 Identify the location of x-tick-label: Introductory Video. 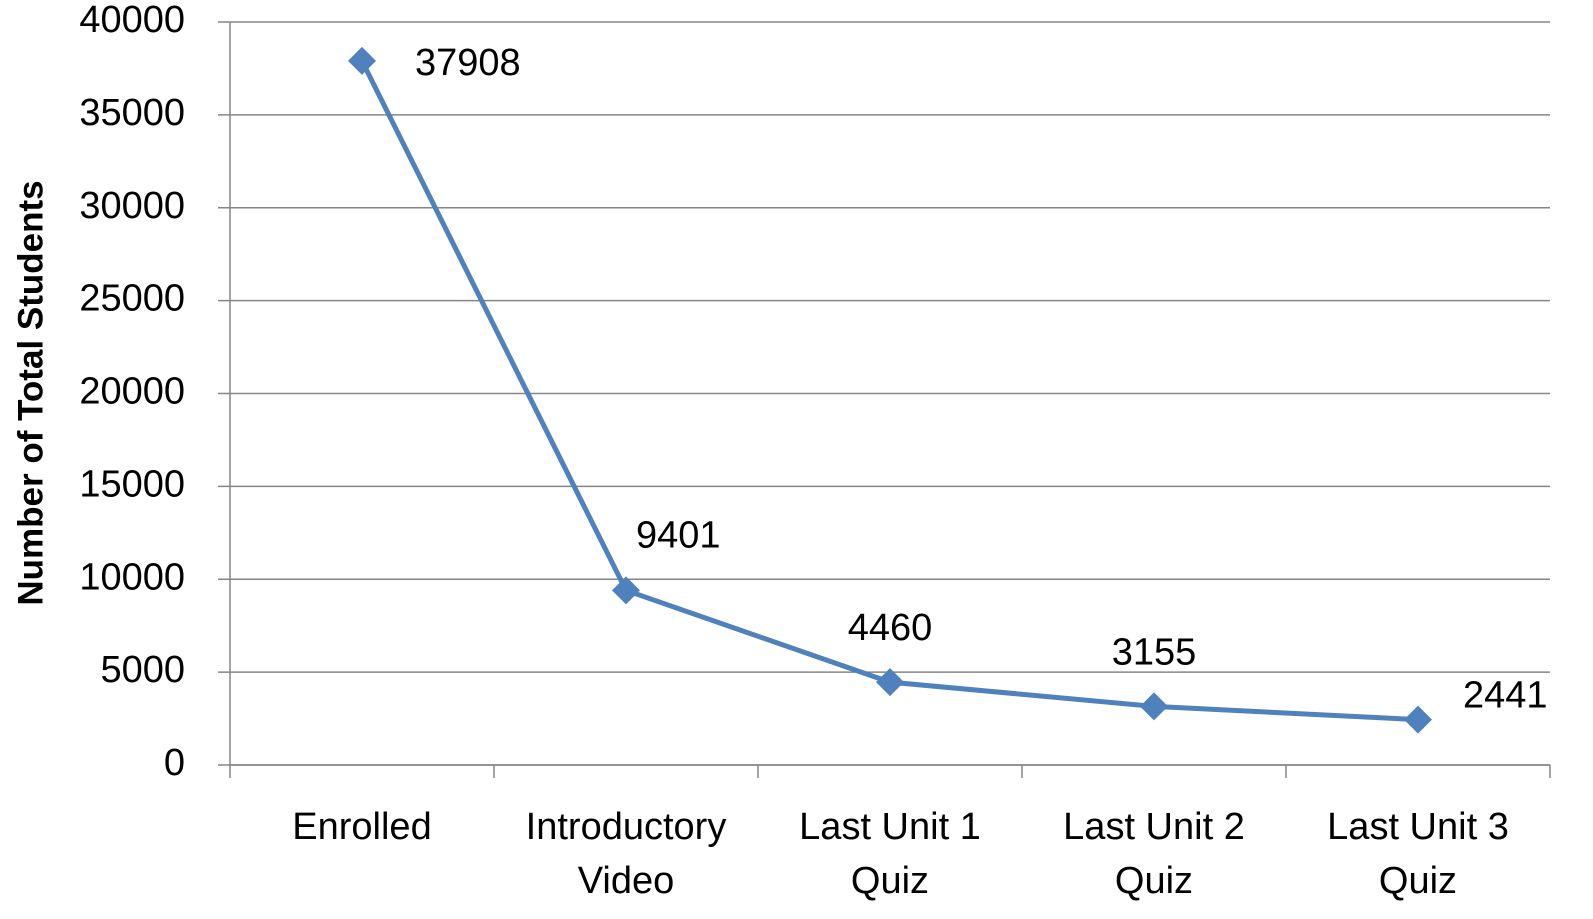
(626, 854).